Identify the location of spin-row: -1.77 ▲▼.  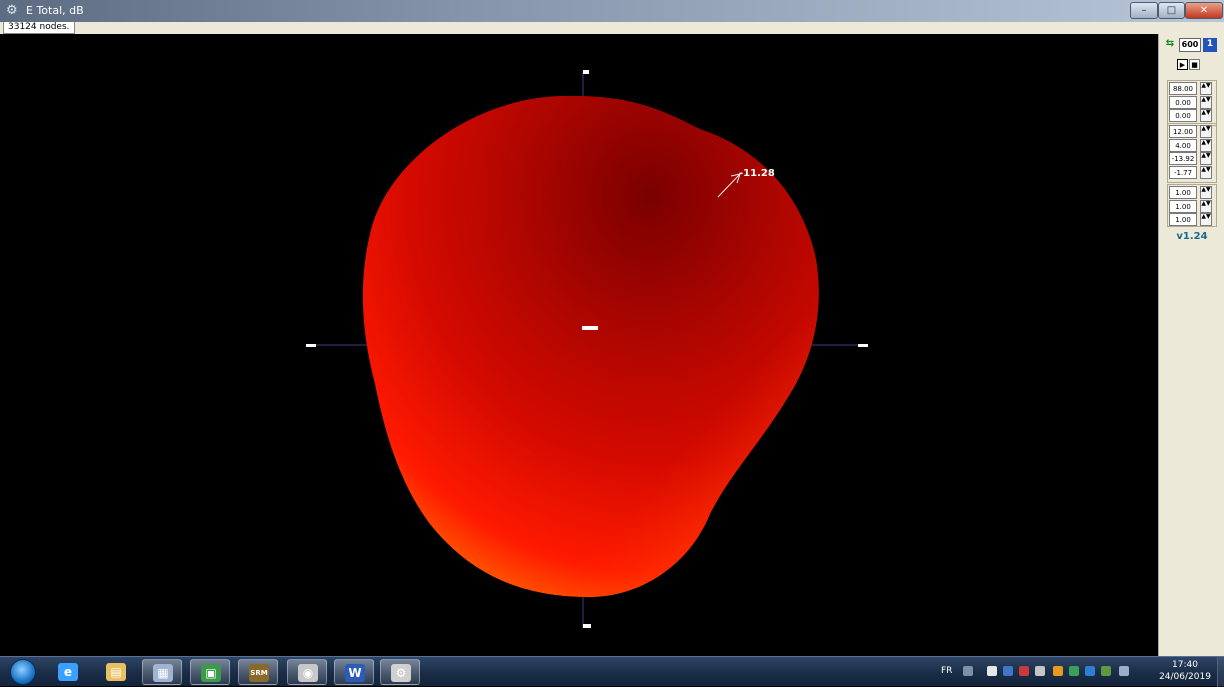
(1193, 172).